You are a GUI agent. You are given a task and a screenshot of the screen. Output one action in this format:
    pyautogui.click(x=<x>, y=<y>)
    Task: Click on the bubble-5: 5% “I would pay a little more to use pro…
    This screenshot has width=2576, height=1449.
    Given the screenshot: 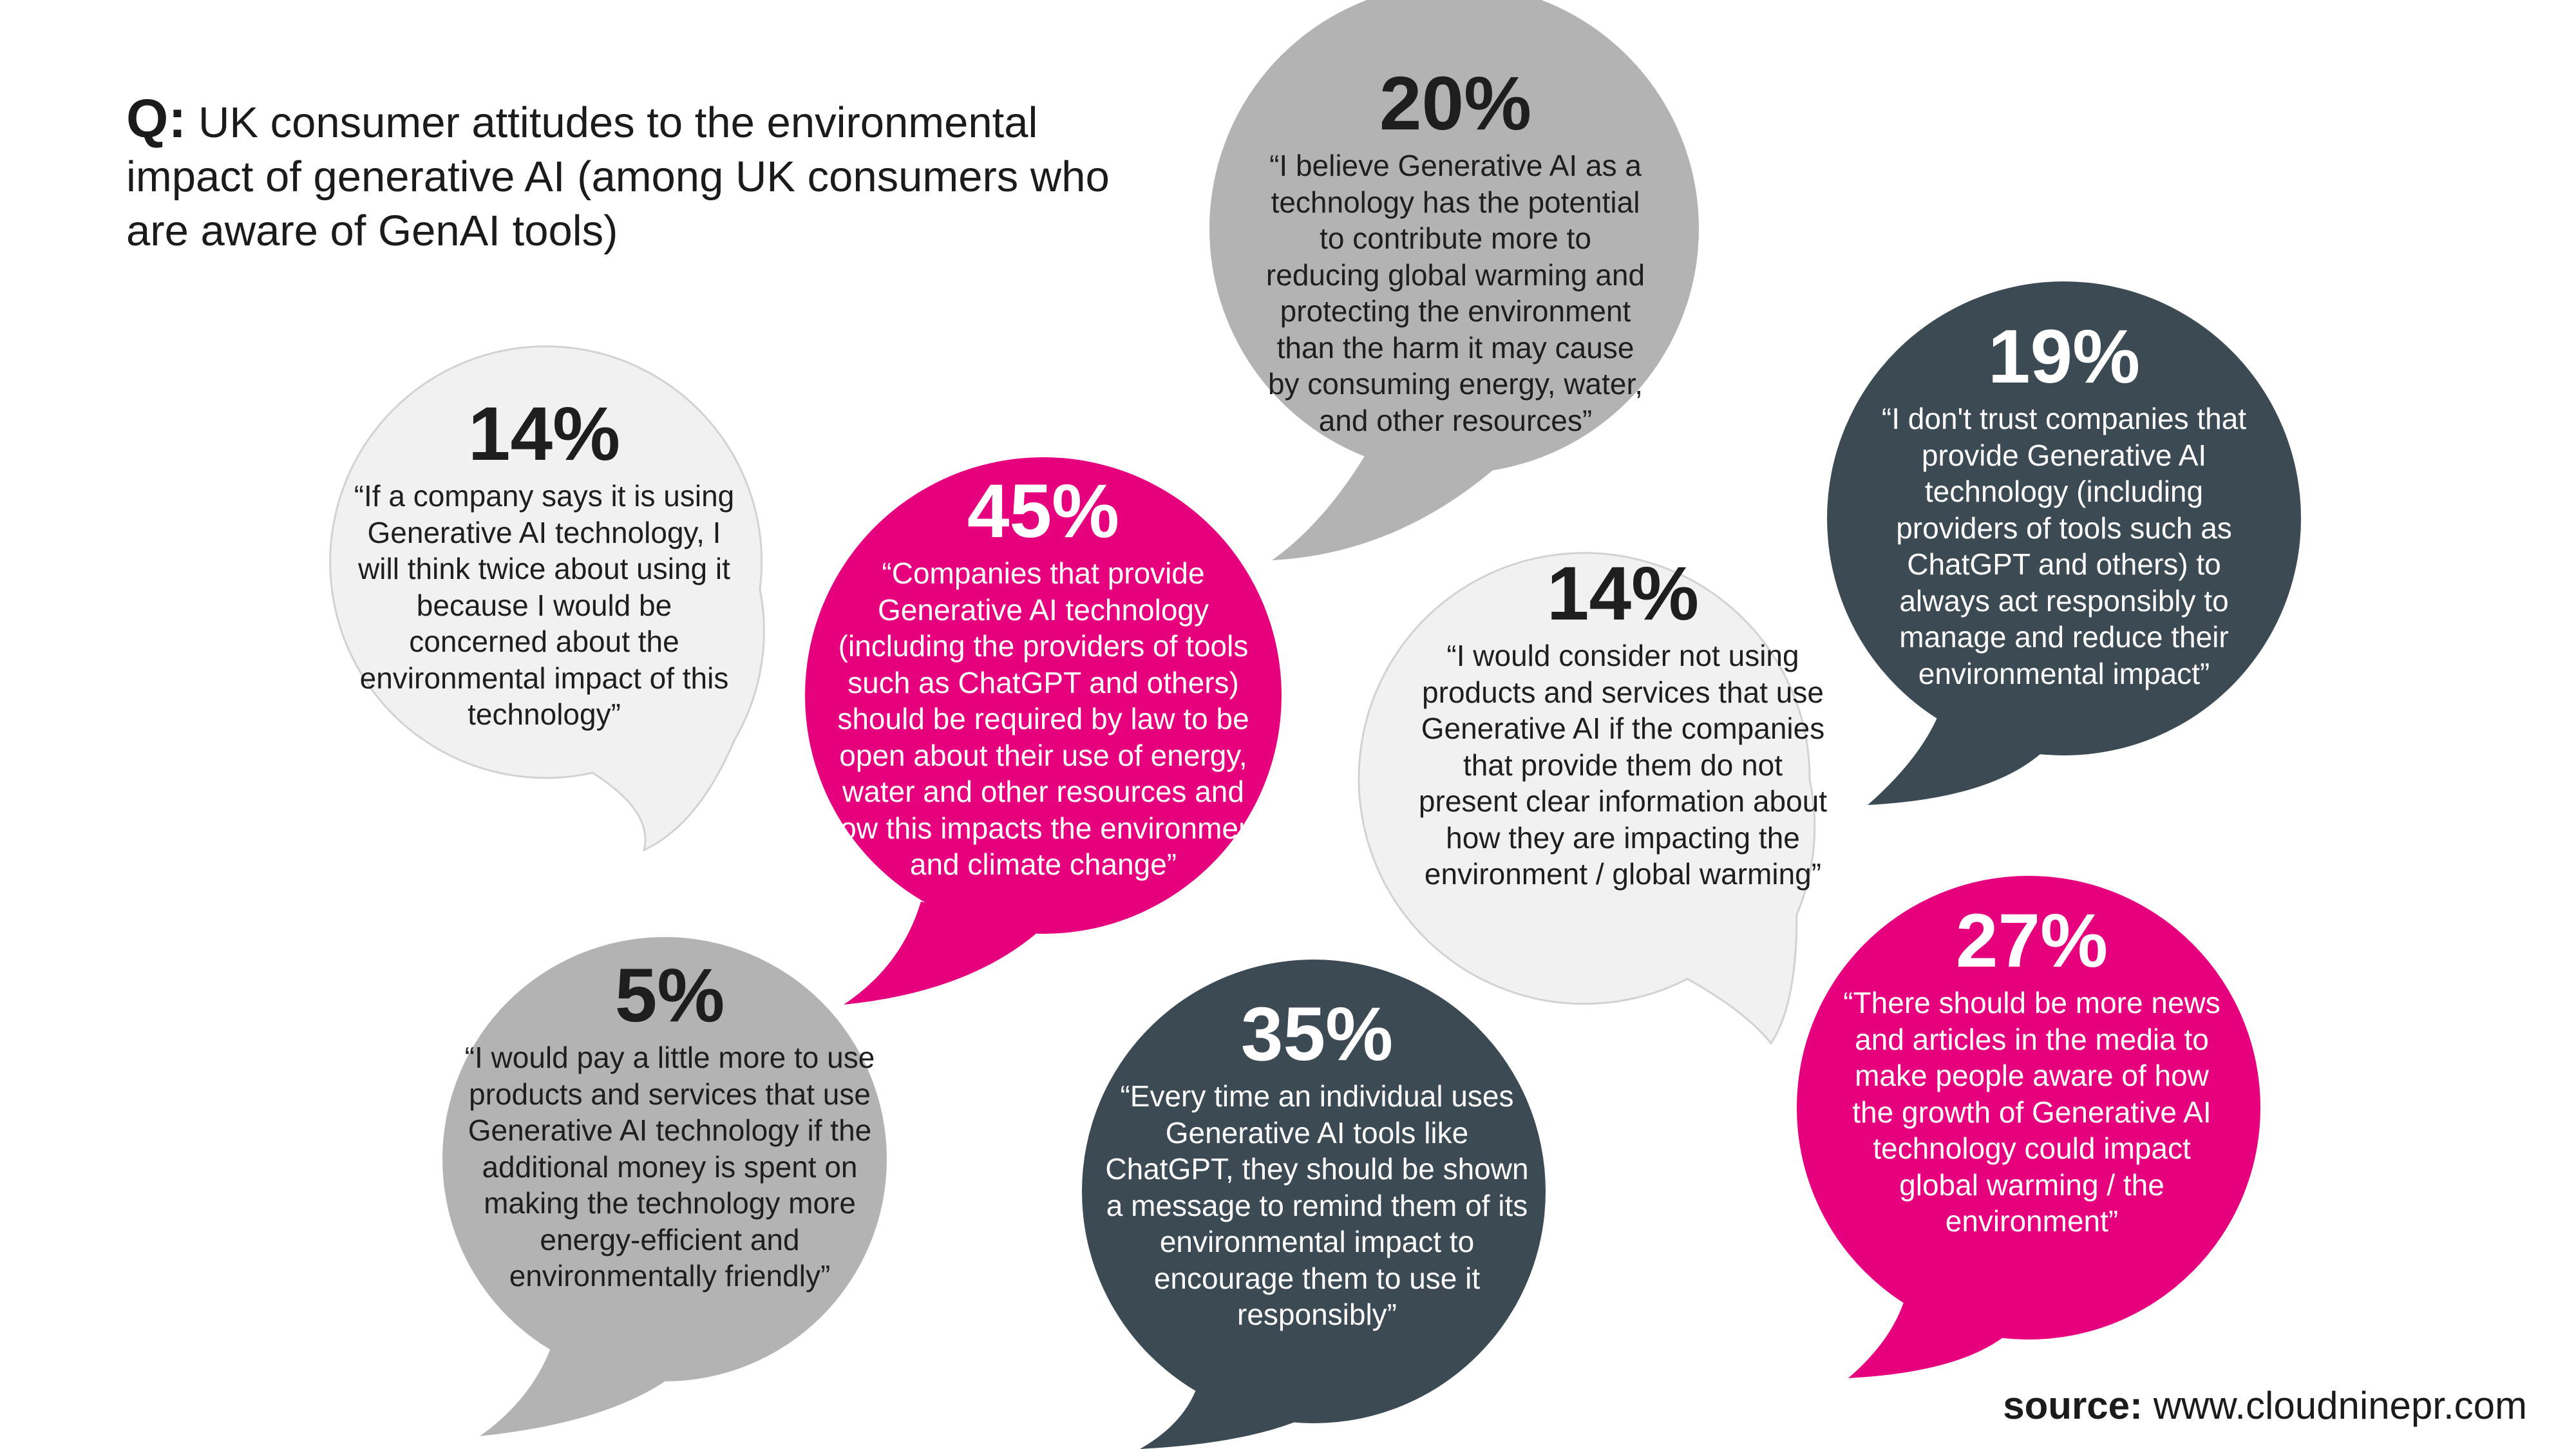 What is the action you would take?
    pyautogui.click(x=669, y=1124)
    